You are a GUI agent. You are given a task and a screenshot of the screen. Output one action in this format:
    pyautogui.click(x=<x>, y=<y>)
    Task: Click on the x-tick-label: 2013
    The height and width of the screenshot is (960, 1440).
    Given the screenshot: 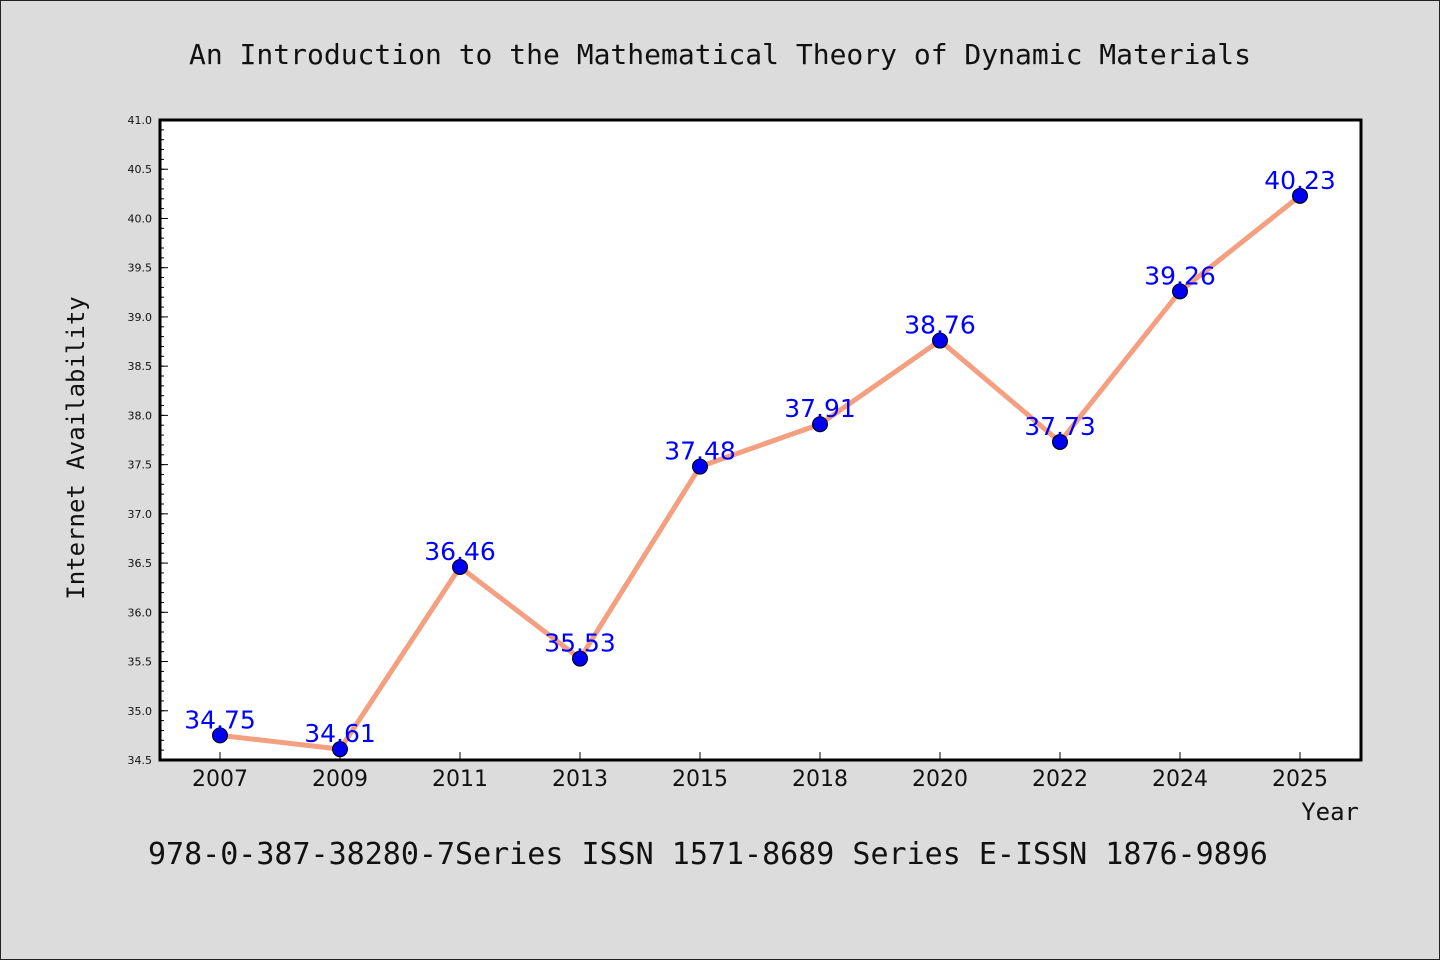 What is the action you would take?
    pyautogui.click(x=580, y=779)
    